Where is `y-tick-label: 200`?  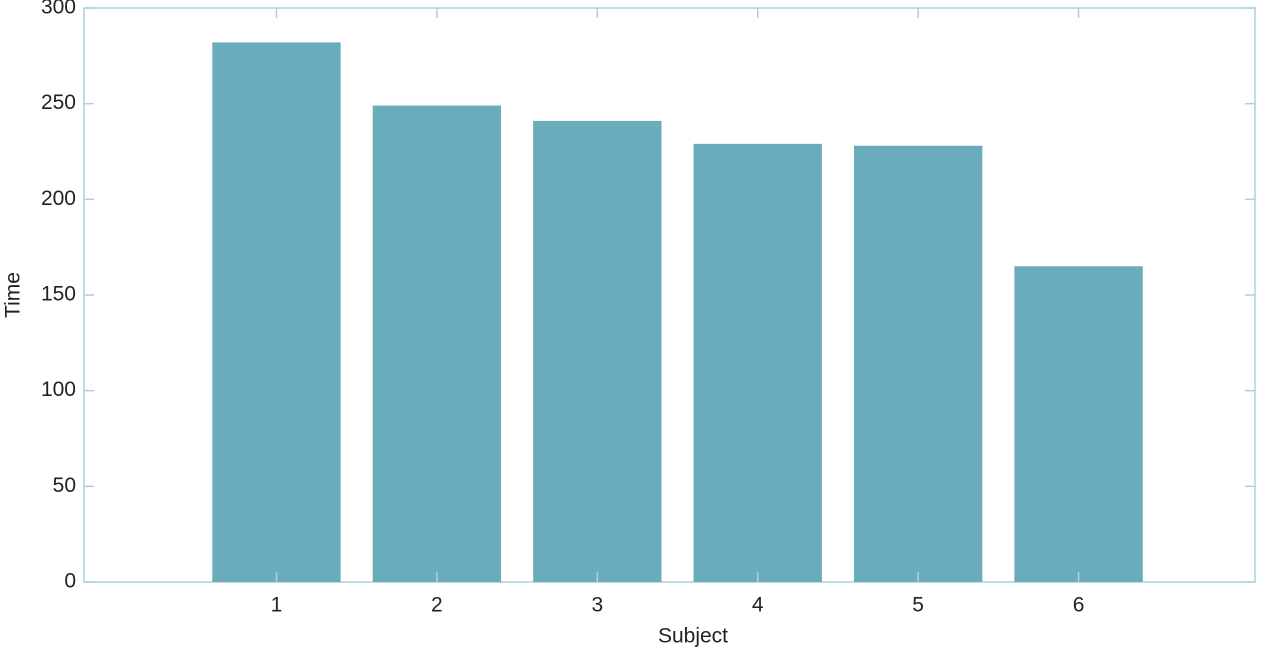 y-tick-label: 200 is located at coordinates (58, 198).